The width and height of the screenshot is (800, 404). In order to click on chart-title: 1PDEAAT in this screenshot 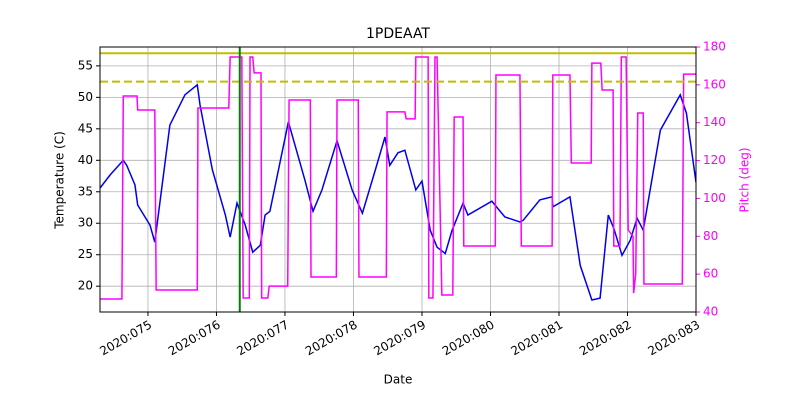, I will do `click(398, 34)`.